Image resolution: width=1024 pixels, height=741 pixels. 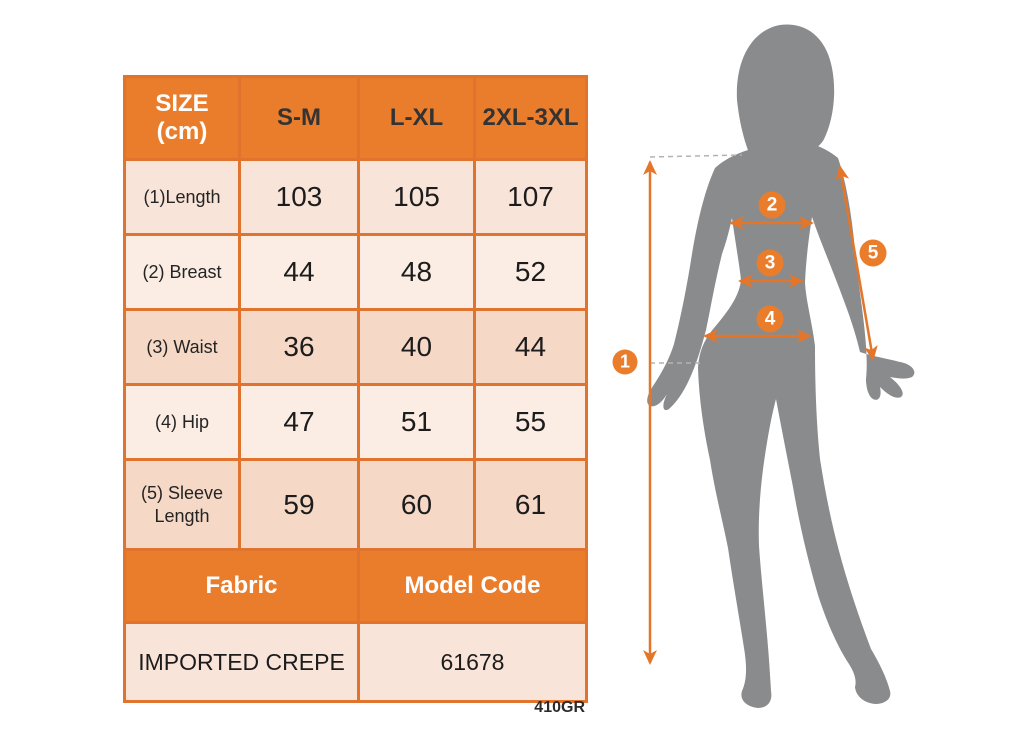 I want to click on breast-l-xl: 48, so click(x=416, y=272).